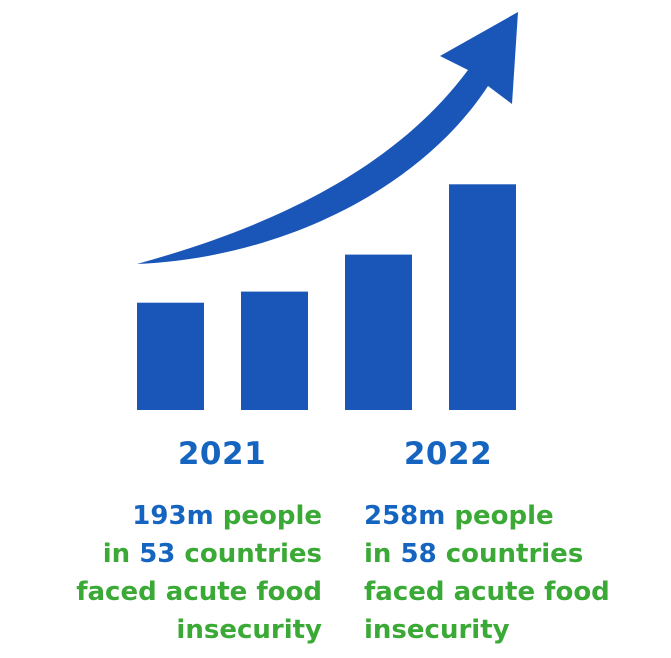 The width and height of the screenshot is (671, 658). What do you see at coordinates (405, 516) in the screenshot?
I see `stat-2022-people-count: 258m` at bounding box center [405, 516].